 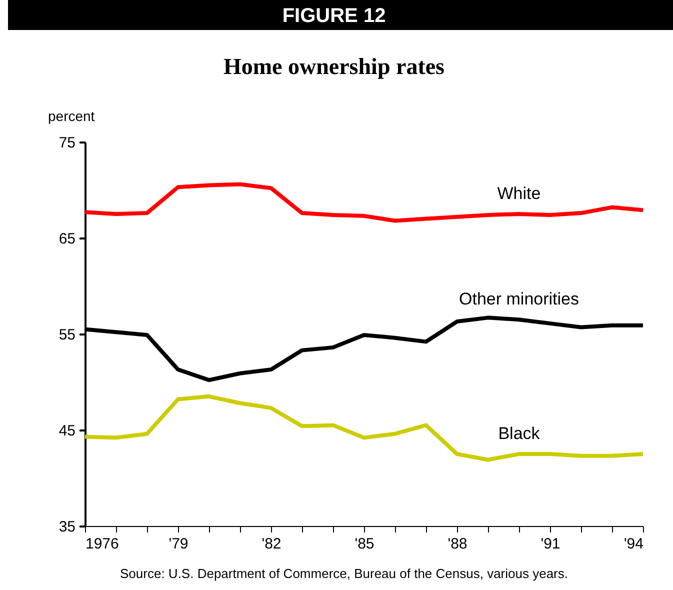 I want to click on chart-title: Home ownership rates, so click(x=334, y=66).